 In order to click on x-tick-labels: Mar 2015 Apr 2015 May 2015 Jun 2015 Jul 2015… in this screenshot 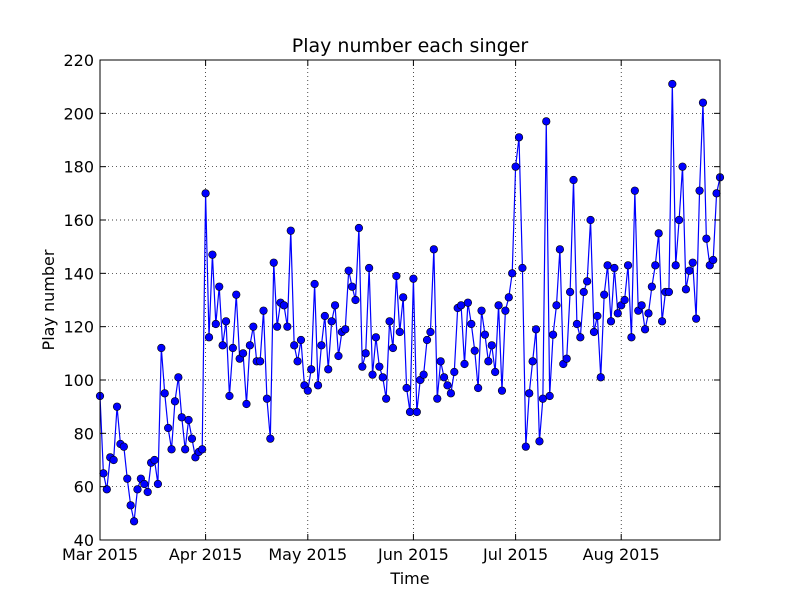, I will do `click(361, 554)`.